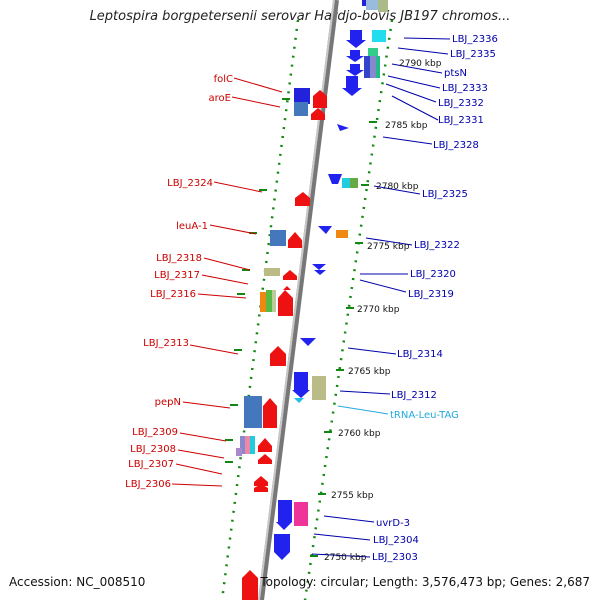  What do you see at coordinates (461, 103) in the screenshot?
I see `gene-label: LBJ_2332` at bounding box center [461, 103].